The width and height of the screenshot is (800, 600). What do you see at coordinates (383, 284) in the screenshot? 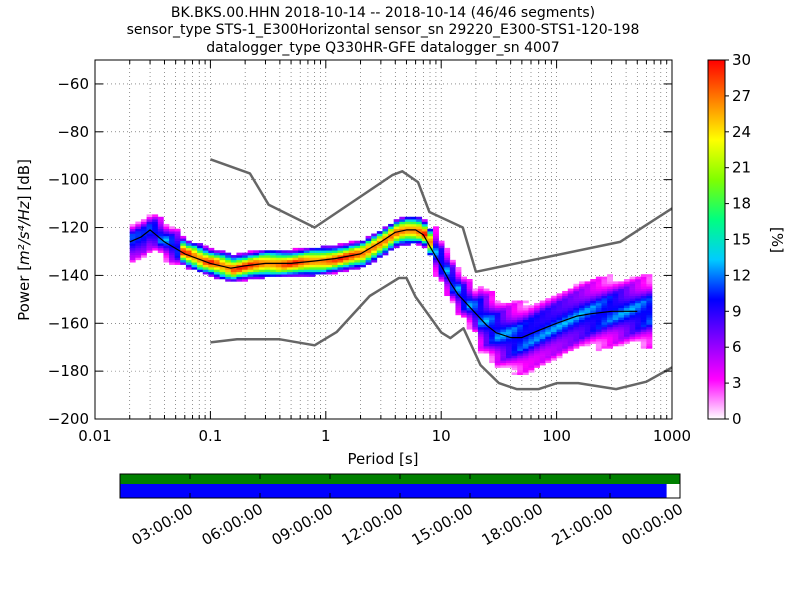
I see `mean-curve` at bounding box center [383, 284].